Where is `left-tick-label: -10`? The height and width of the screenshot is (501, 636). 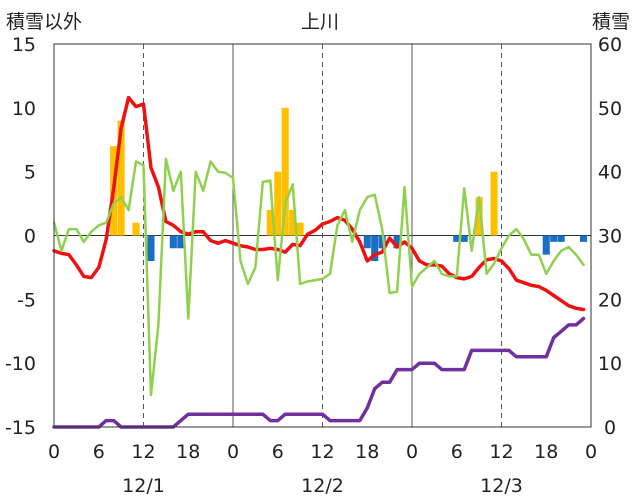 left-tick-label: -10 is located at coordinates (20, 364).